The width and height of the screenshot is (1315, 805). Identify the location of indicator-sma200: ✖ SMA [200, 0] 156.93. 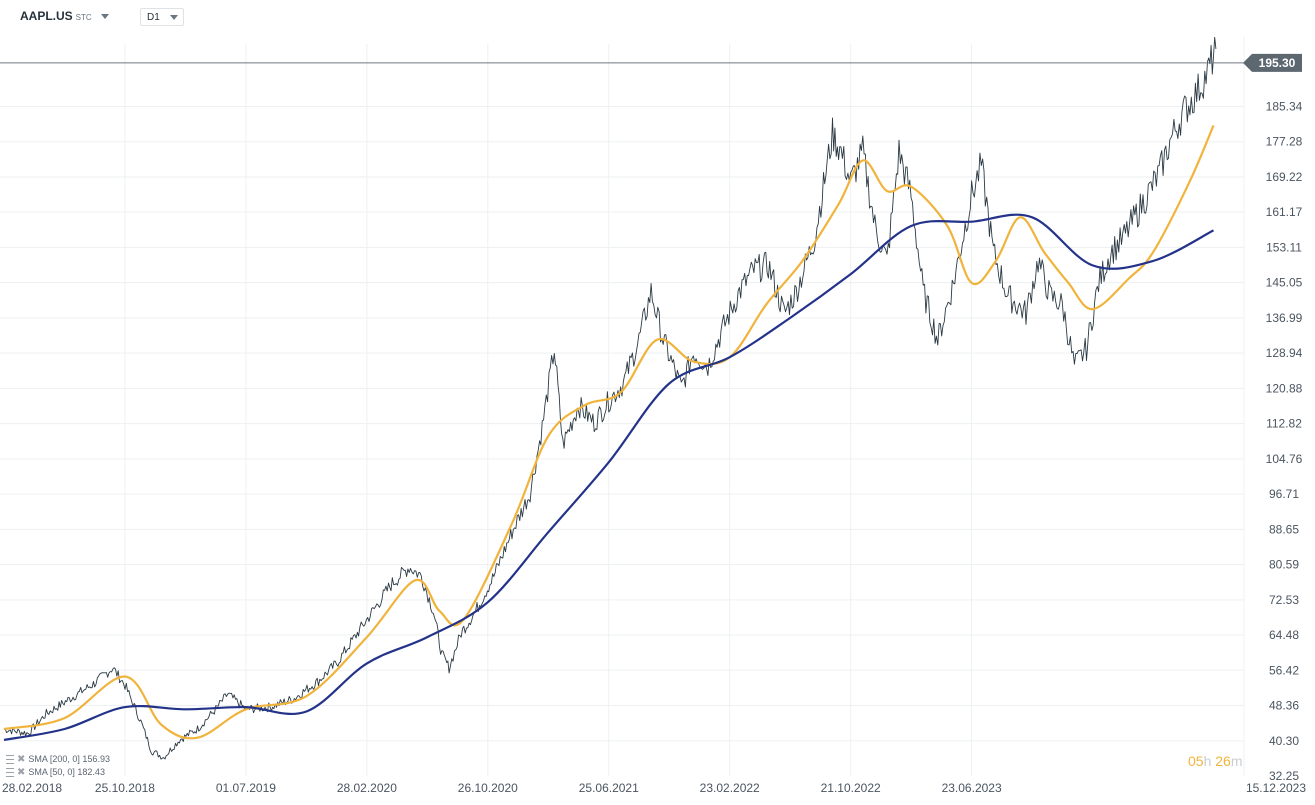
(58, 759).